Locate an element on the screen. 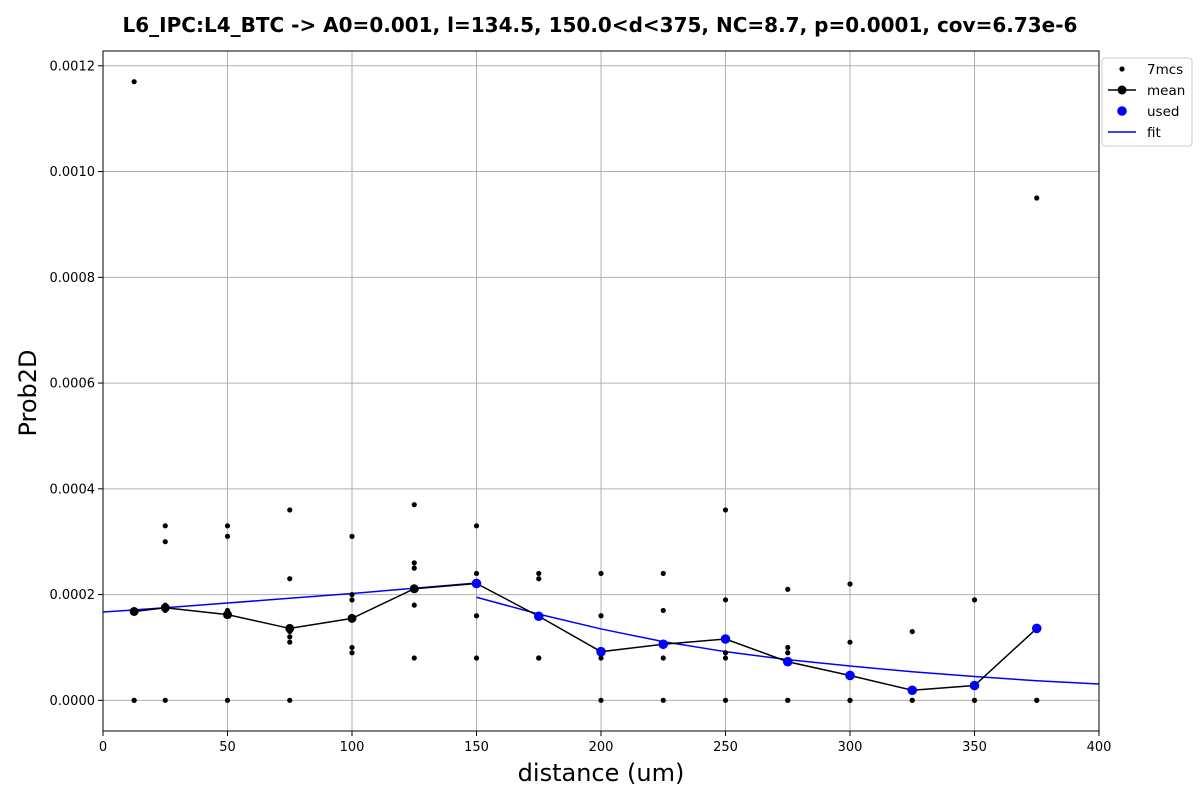 The width and height of the screenshot is (1200, 800). x-axis-label: distance (um) is located at coordinates (601, 773).